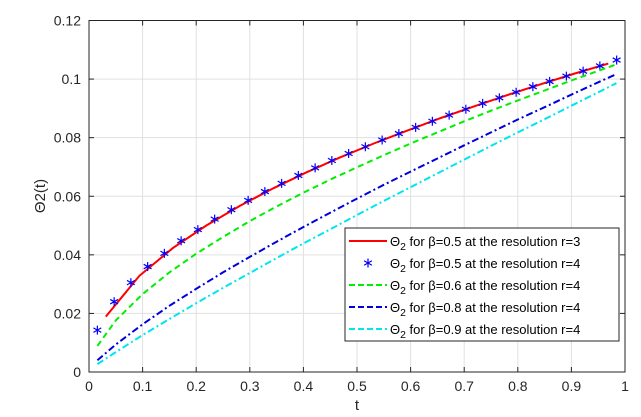  I want to click on y-tick-label: 0.02, so click(67, 313).